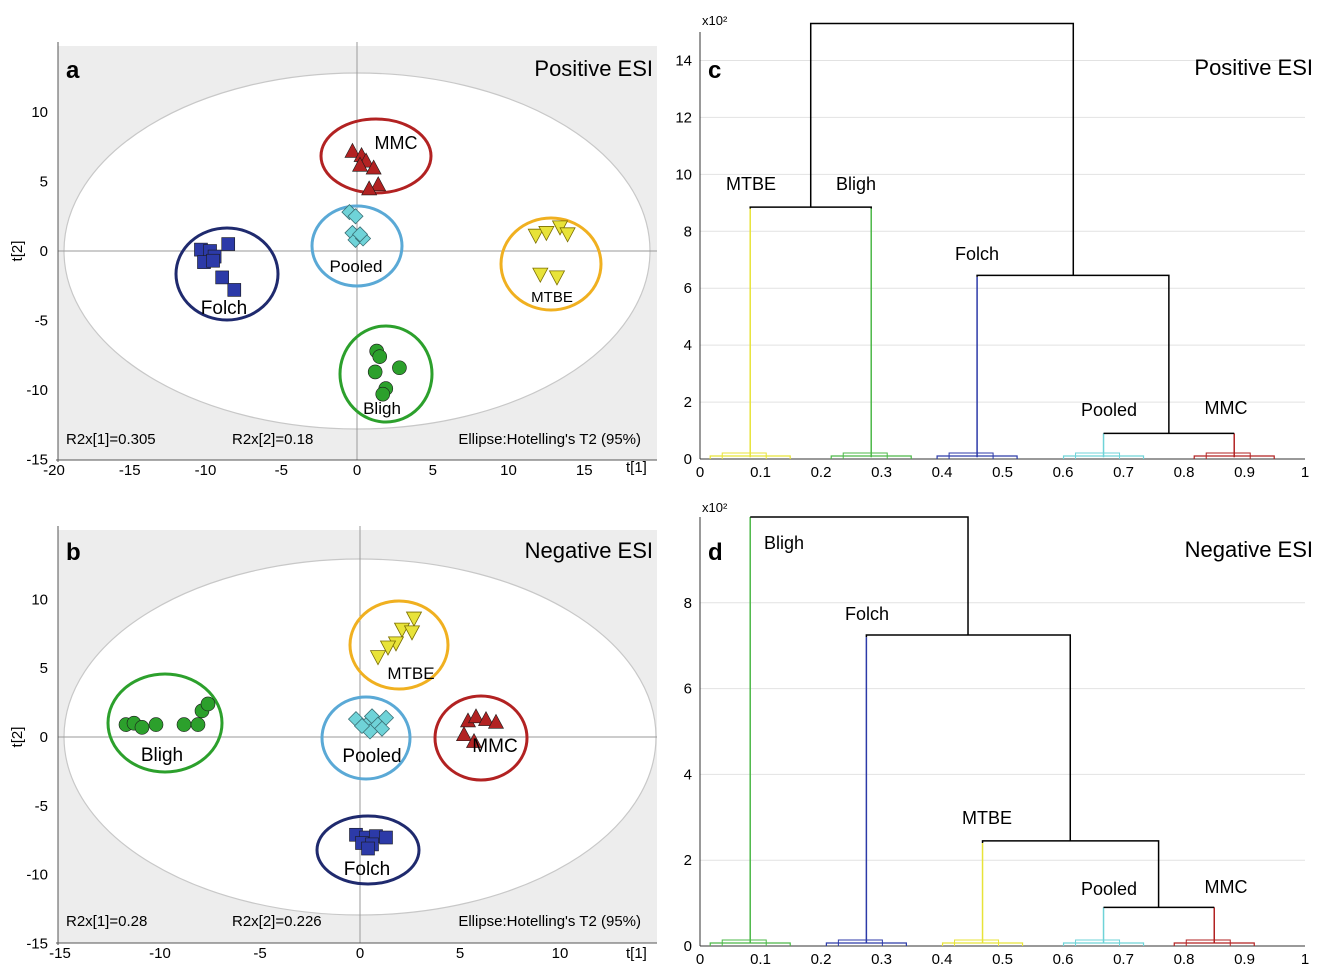 The width and height of the screenshot is (1317, 967). I want to click on pooled-cluster-label: Pooled, so click(1109, 410).